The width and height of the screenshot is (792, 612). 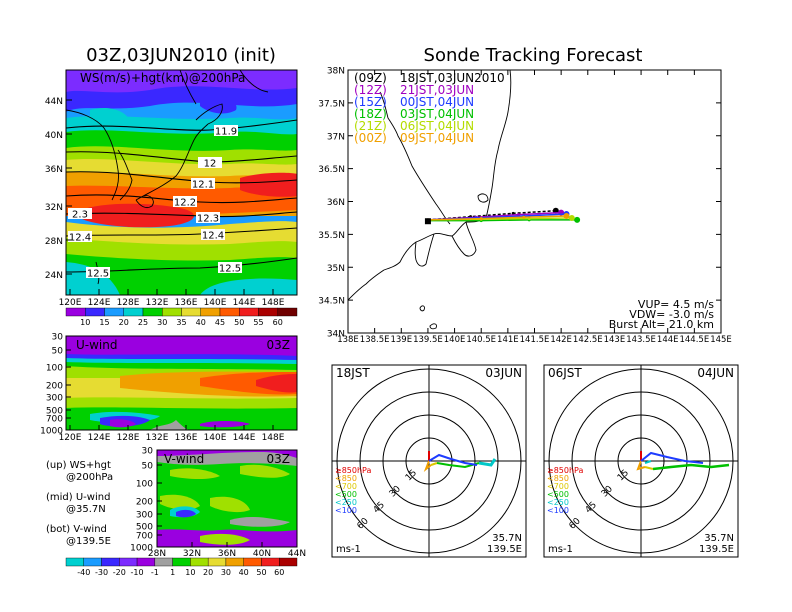 I want to click on v-wind-fill, so click(x=227, y=498).